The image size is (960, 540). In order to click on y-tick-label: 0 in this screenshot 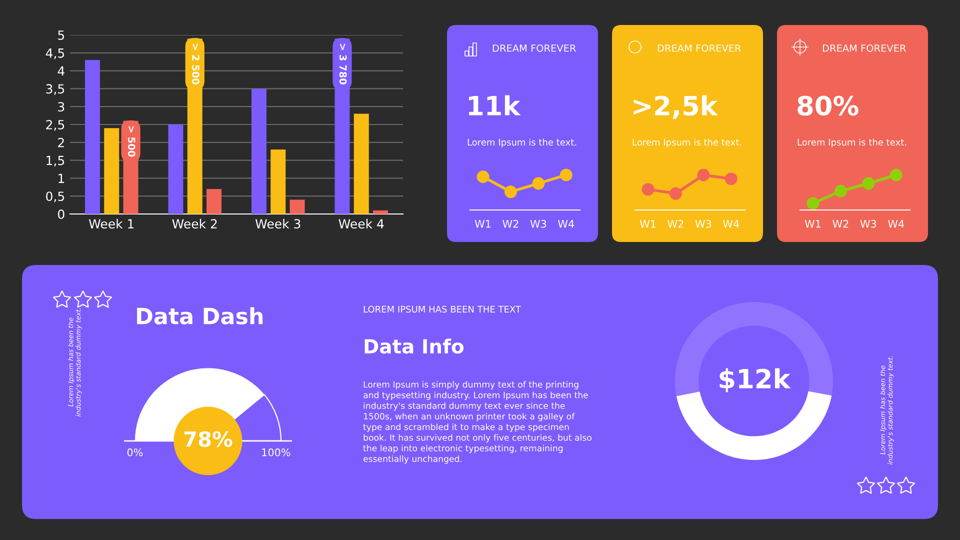, I will do `click(61, 214)`.